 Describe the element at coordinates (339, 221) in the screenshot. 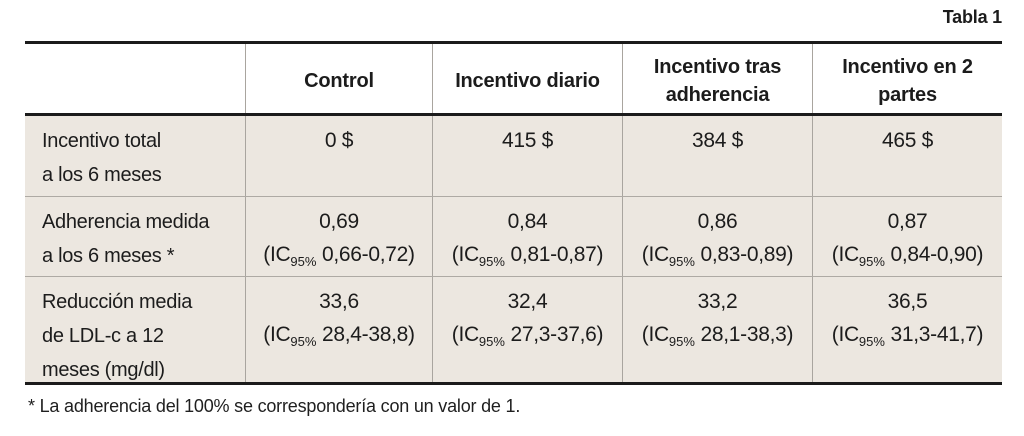

I see `cell-value: 0,69` at that location.